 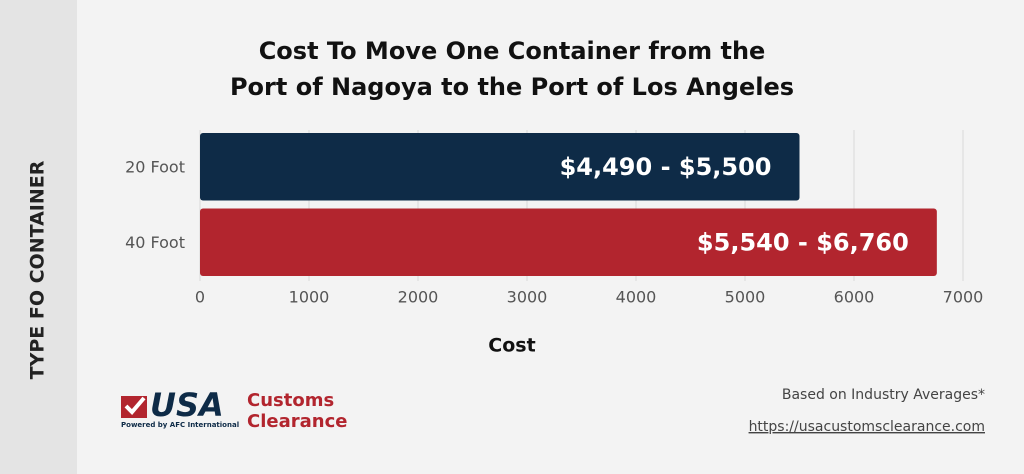 What do you see at coordinates (418, 297) in the screenshot?
I see `x-tick-label: 2000` at bounding box center [418, 297].